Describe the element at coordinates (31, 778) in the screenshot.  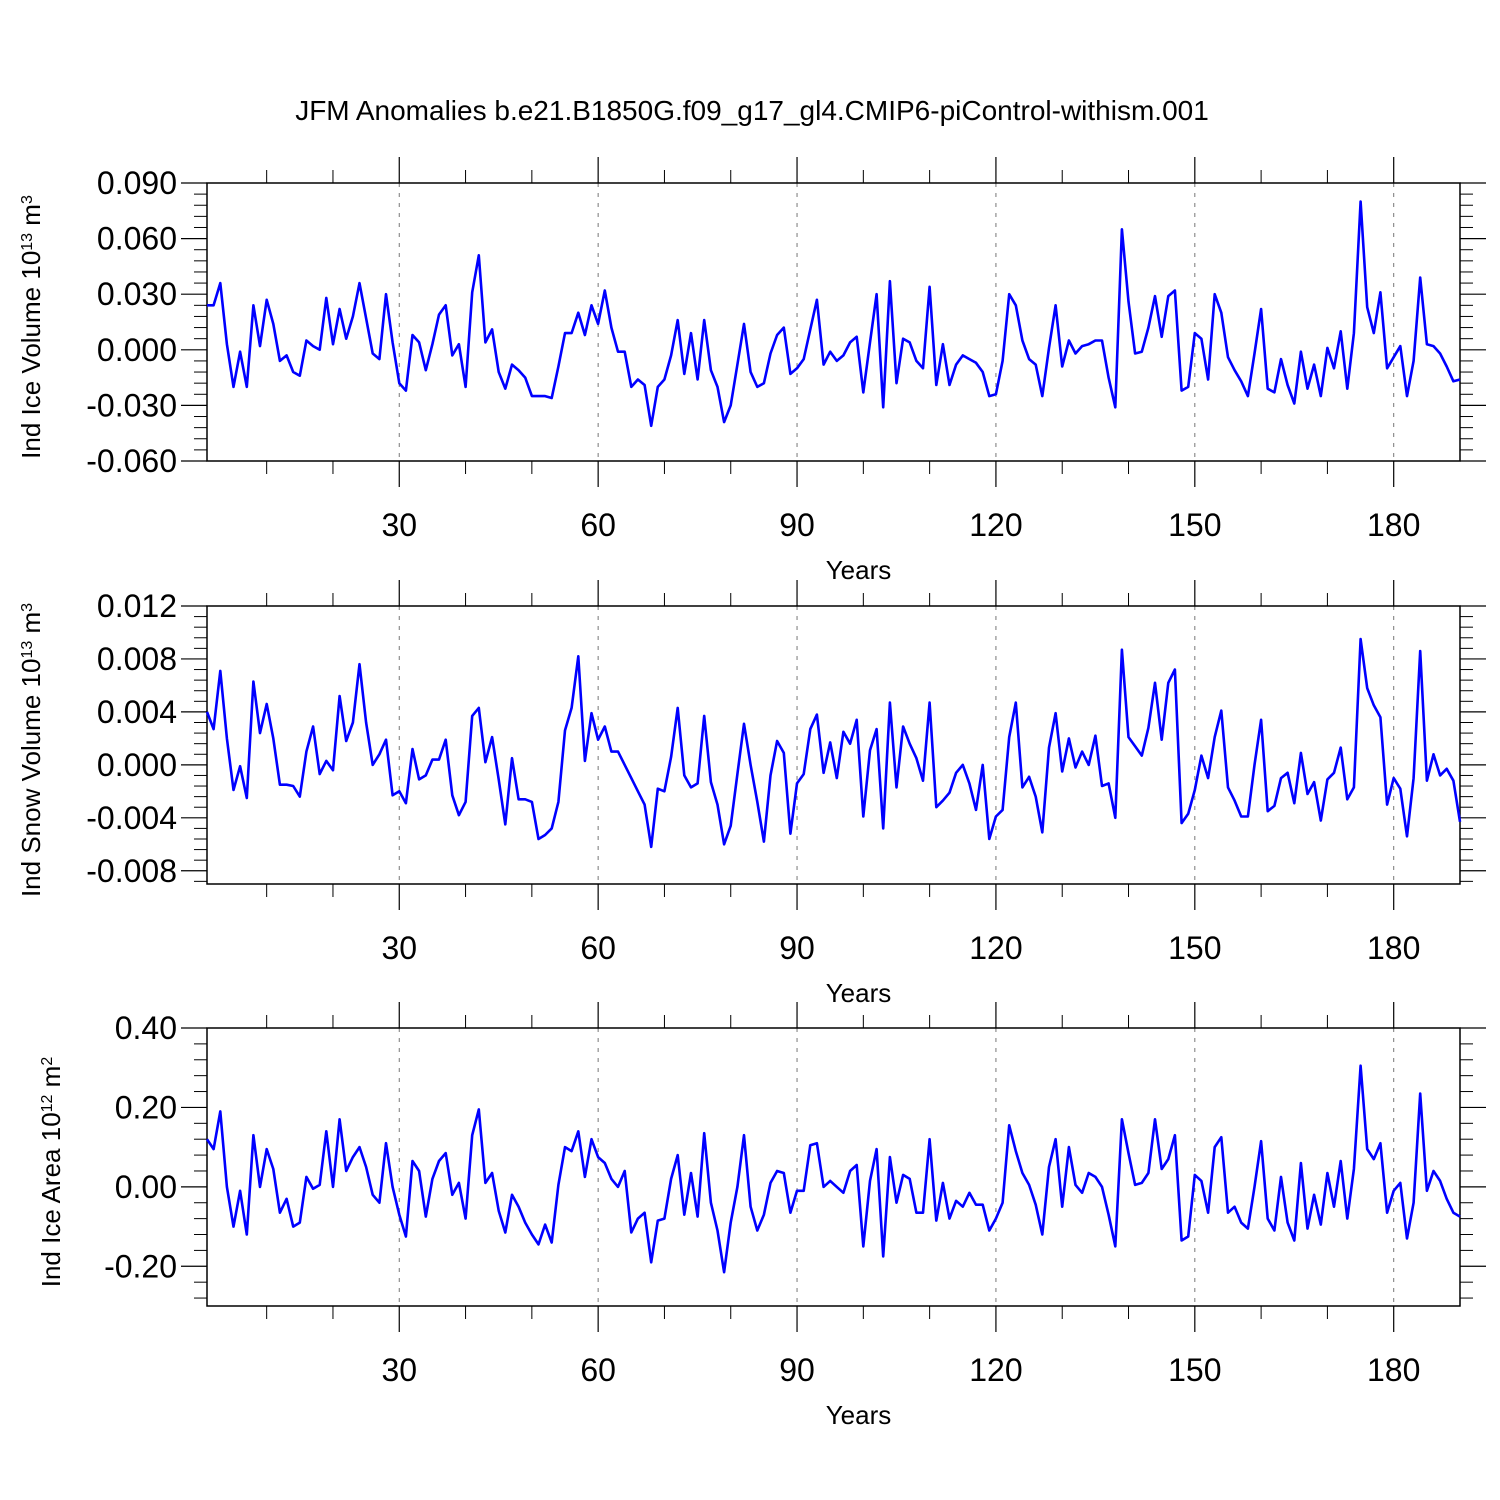
I see `y-label-main: Ind Snow Volume 10` at that location.